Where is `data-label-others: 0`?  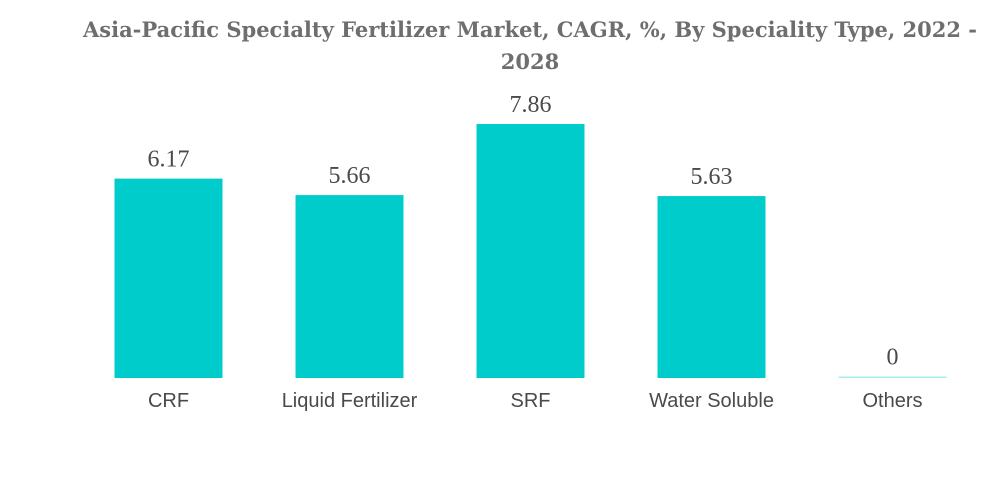 data-label-others: 0 is located at coordinates (893, 358).